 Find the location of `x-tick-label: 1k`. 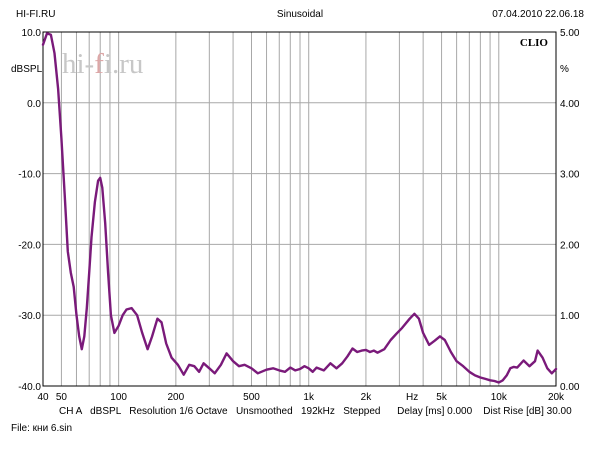

x-tick-label: 1k is located at coordinates (309, 397).